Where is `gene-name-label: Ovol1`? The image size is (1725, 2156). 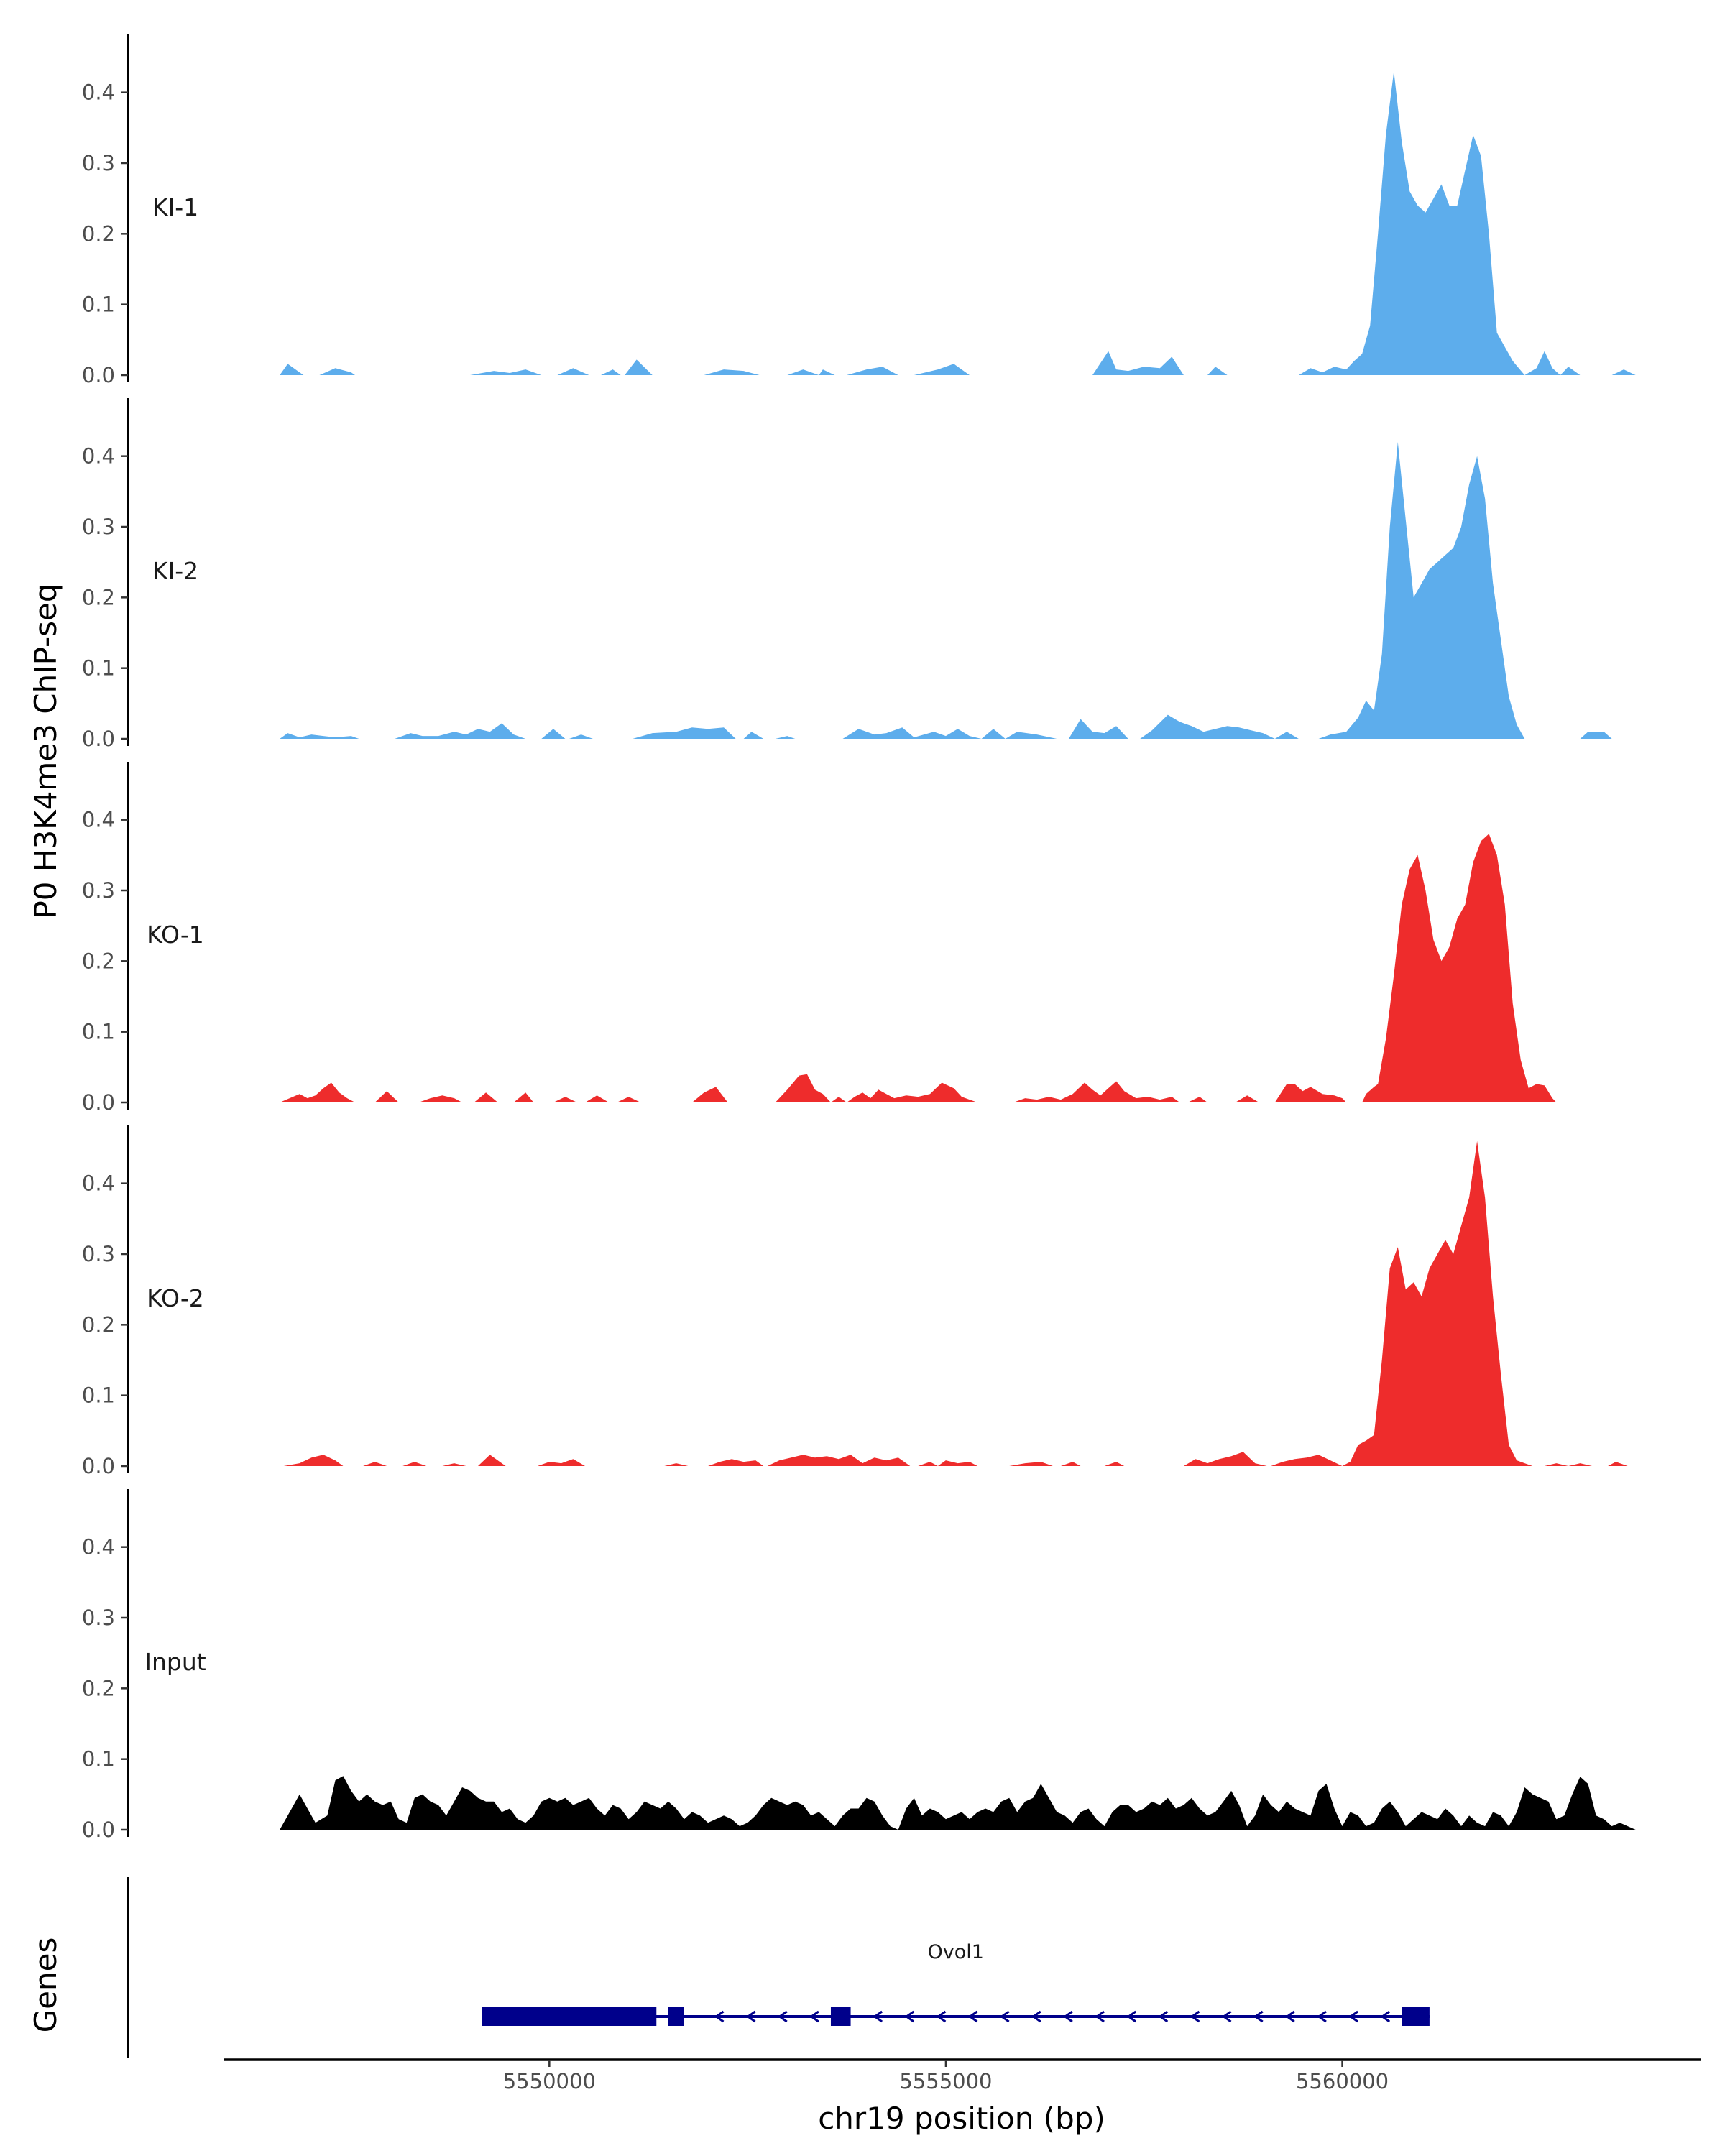 gene-name-label: Ovol1 is located at coordinates (956, 1952).